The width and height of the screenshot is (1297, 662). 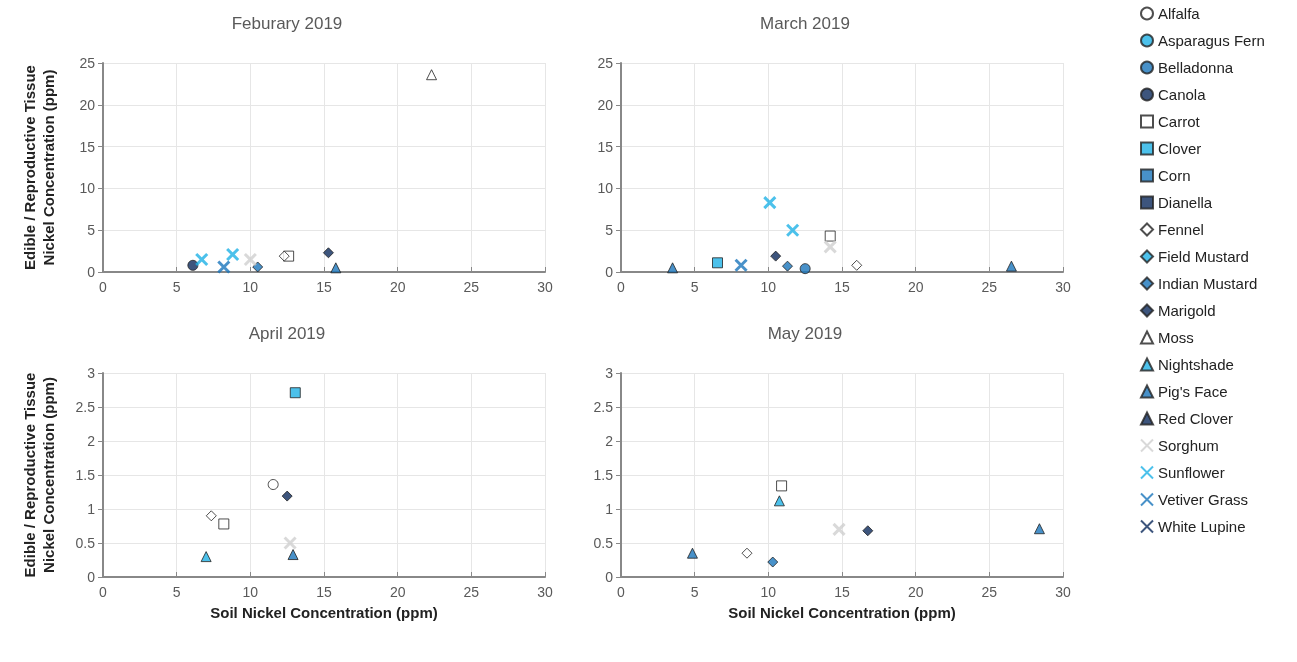 What do you see at coordinates (1187, 310) in the screenshot?
I see `legend-label: Marigold` at bounding box center [1187, 310].